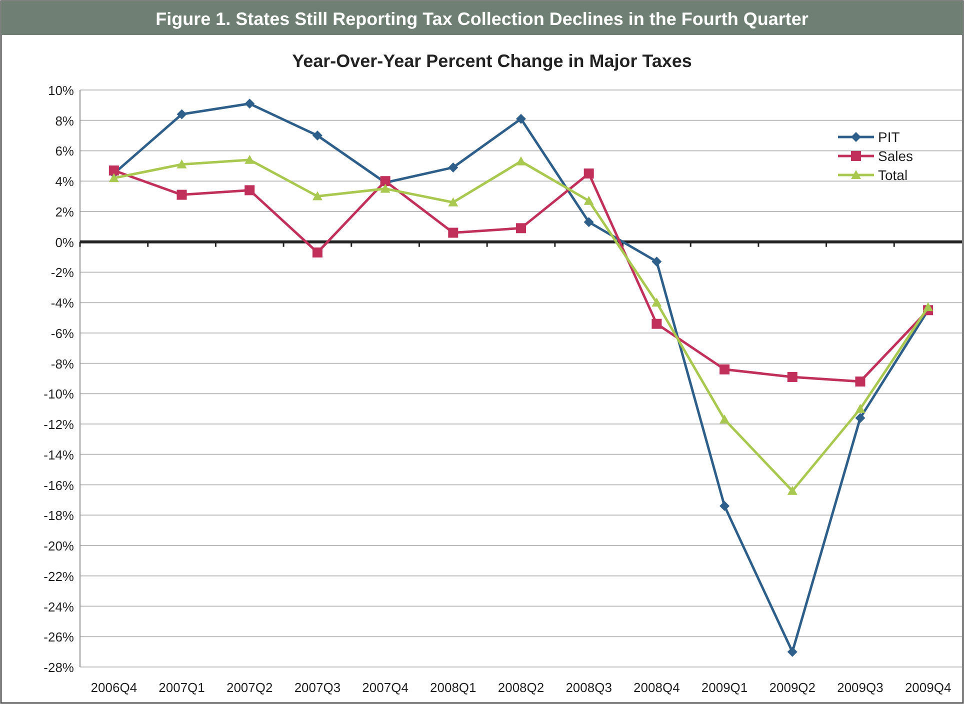 This screenshot has width=964, height=704. Describe the element at coordinates (589, 687) in the screenshot. I see `x-tick-label: 2008Q3` at that location.